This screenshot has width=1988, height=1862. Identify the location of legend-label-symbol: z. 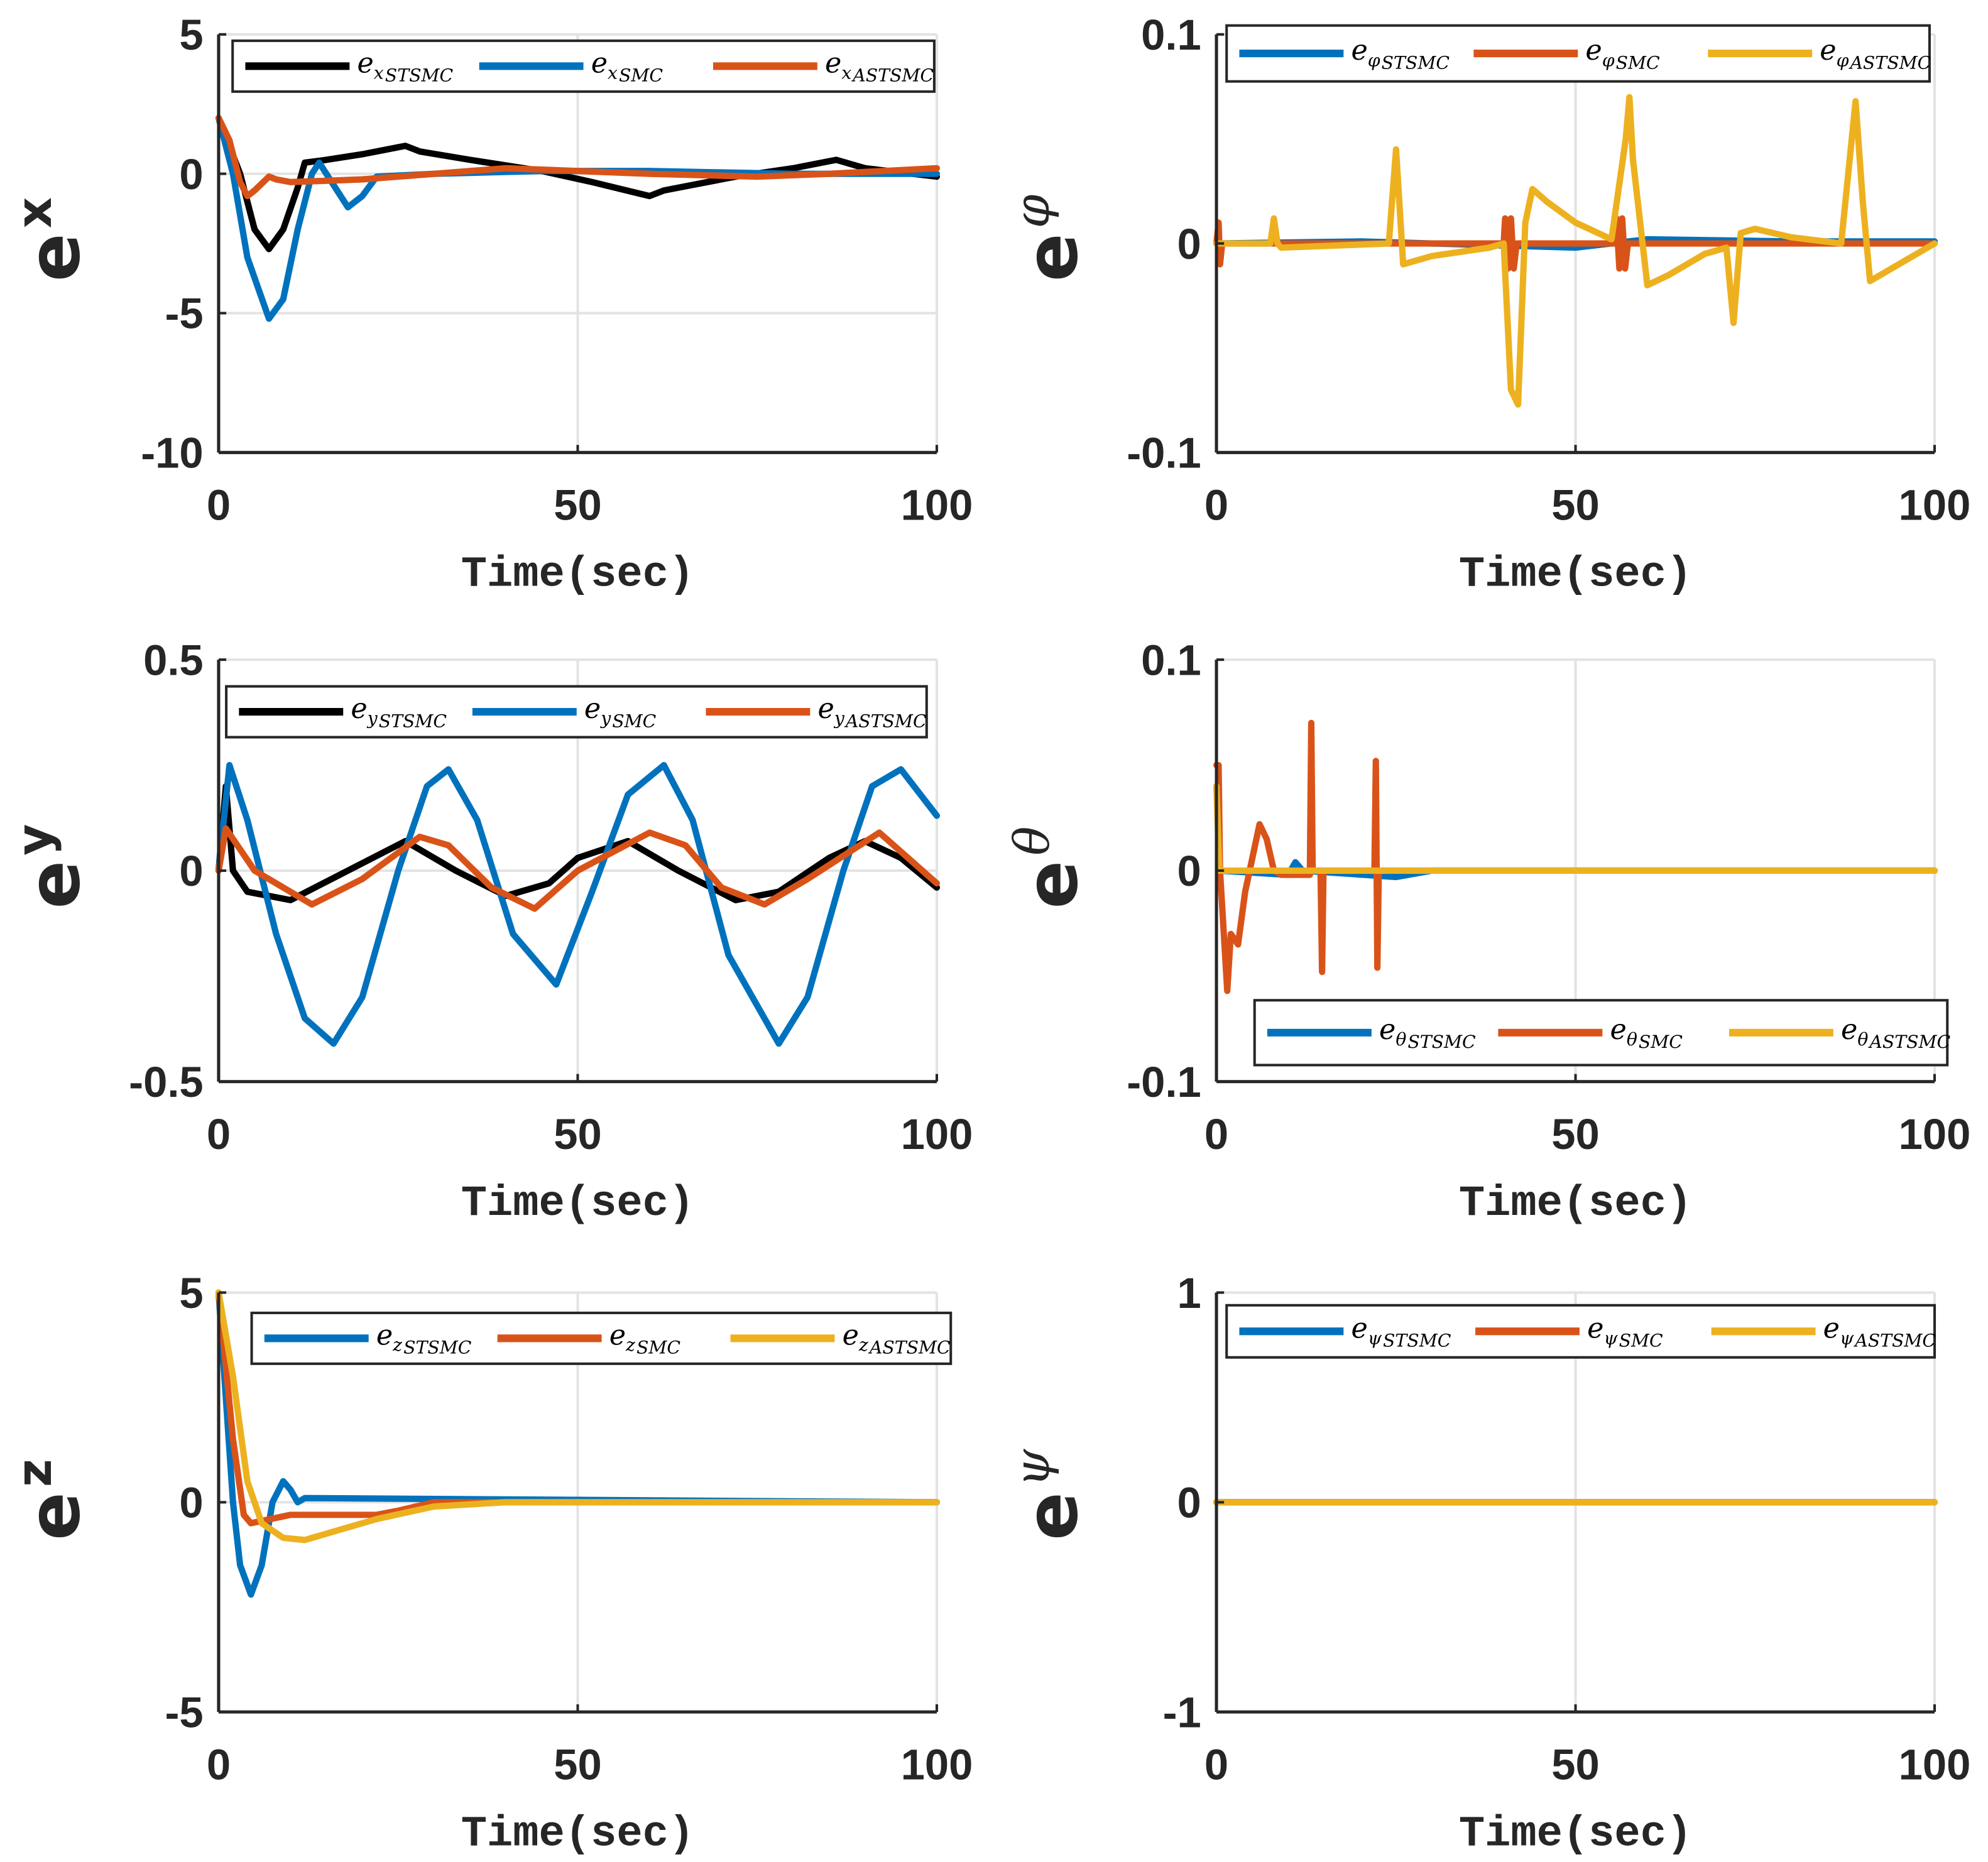
(397, 1345).